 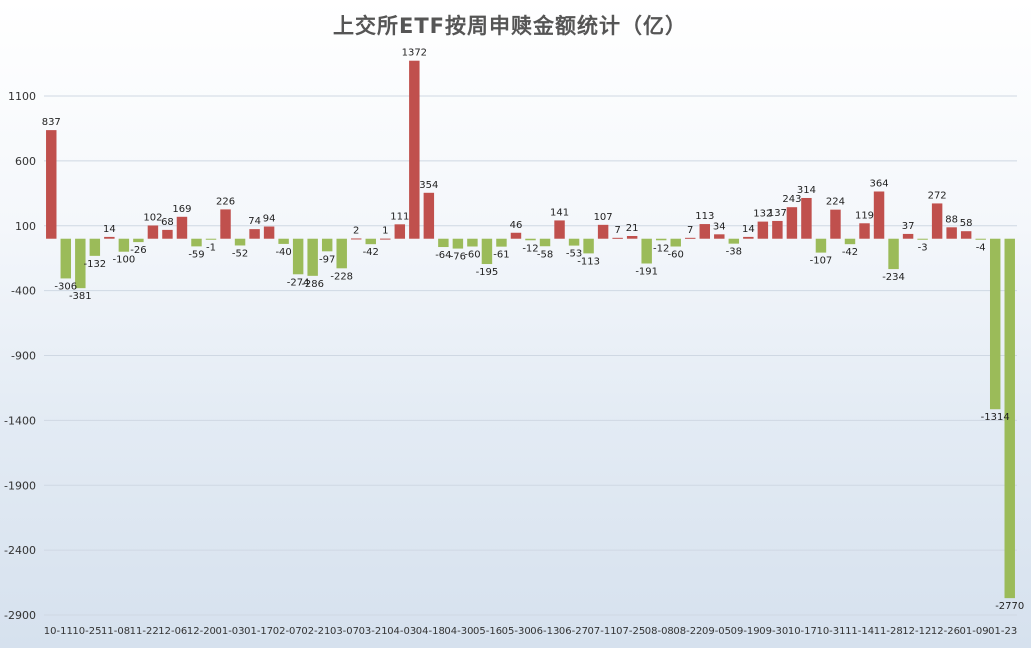 What do you see at coordinates (716, 631) in the screenshot?
I see `x-tick-label: 09-05` at bounding box center [716, 631].